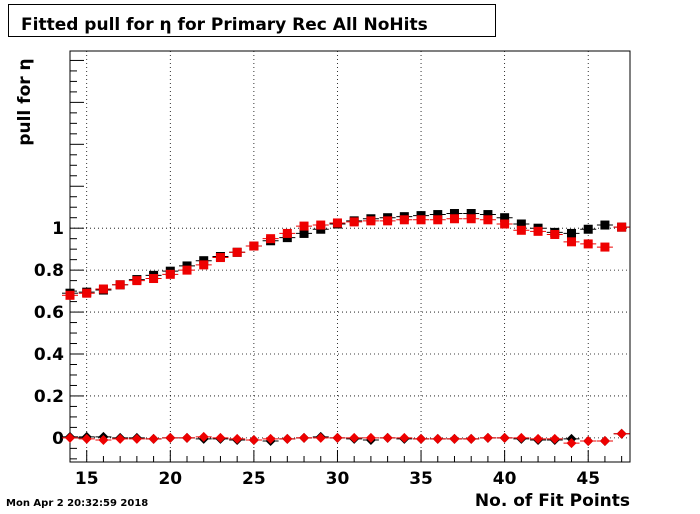 The width and height of the screenshot is (700, 514). I want to click on y-tick-label: 1, so click(58, 229).